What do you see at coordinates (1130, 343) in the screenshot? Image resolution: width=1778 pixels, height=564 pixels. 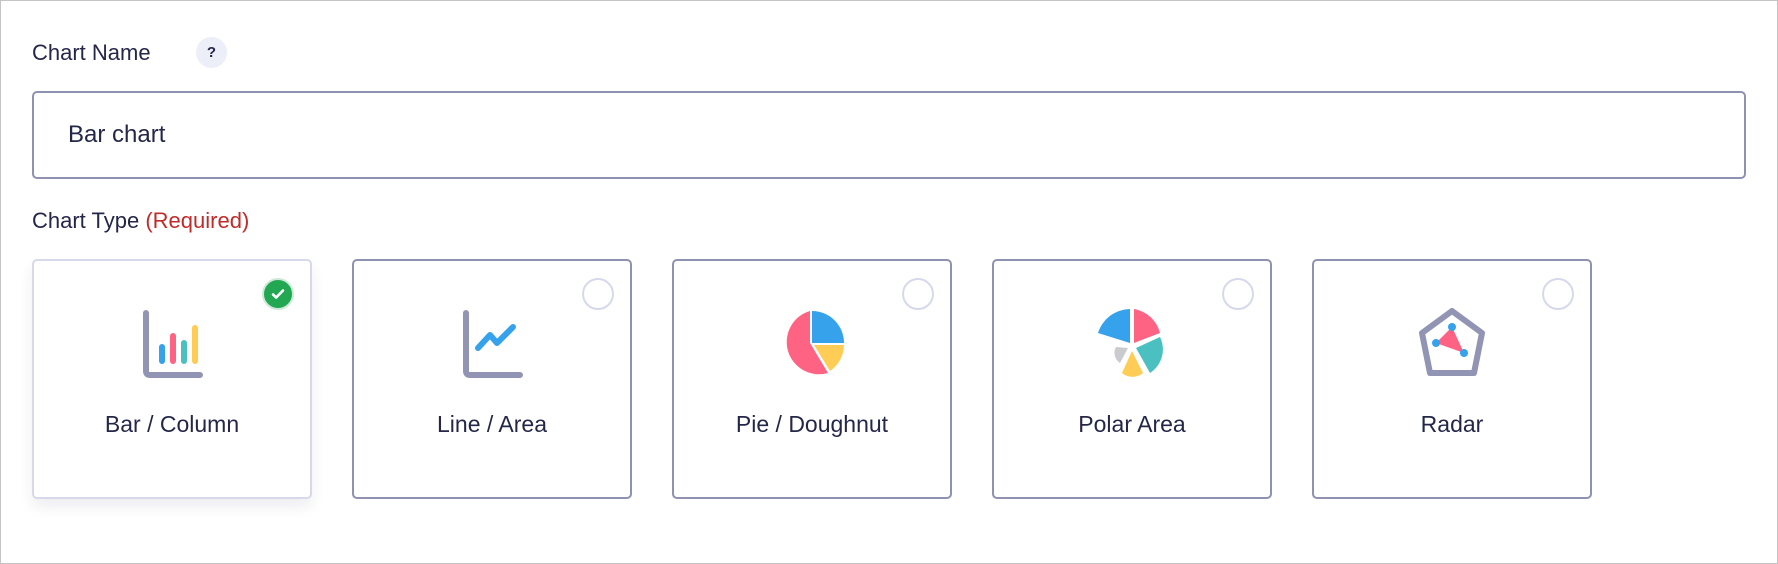 I see `polar-area-chart-icon` at bounding box center [1130, 343].